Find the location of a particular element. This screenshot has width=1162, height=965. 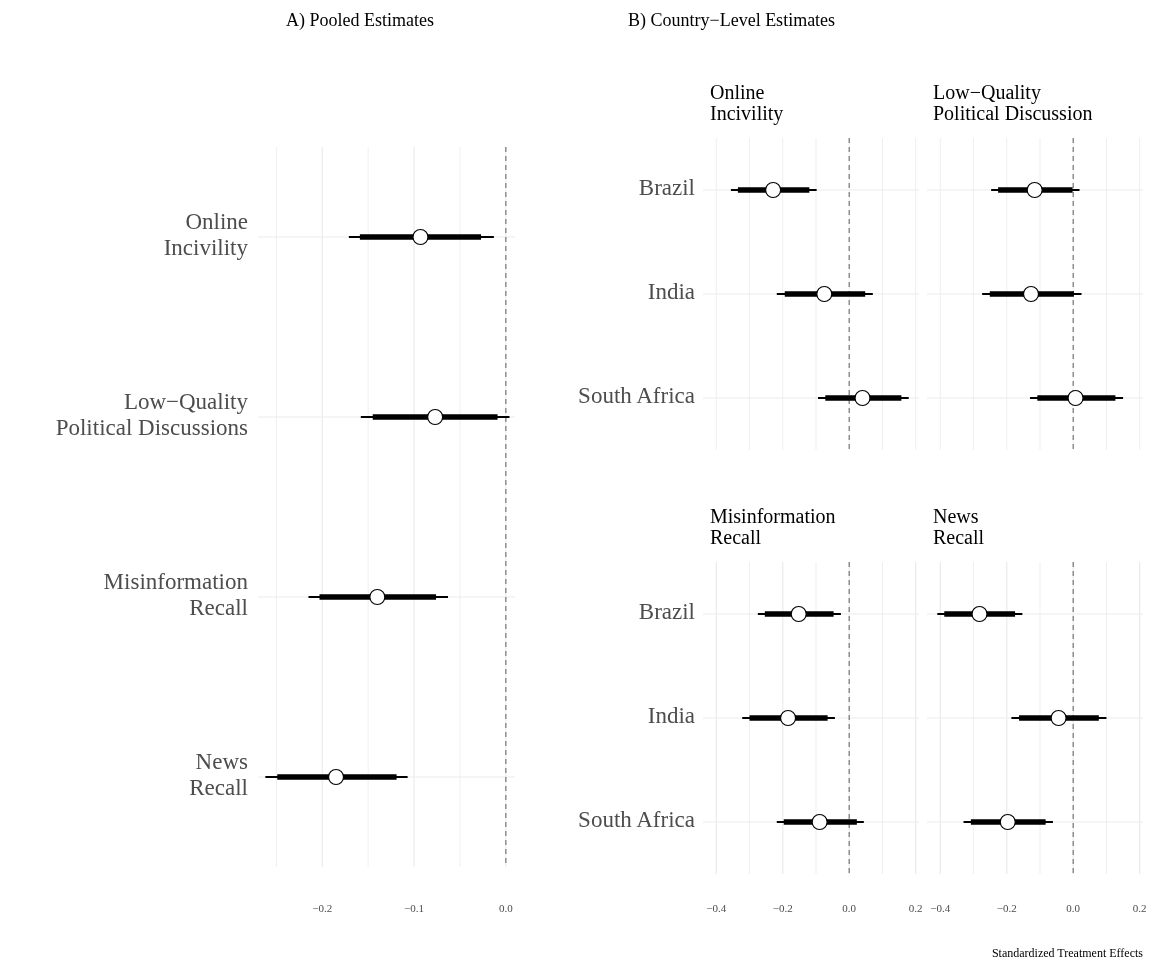

x-axis-title: Standardized Treatment Effects is located at coordinates (1067, 953).